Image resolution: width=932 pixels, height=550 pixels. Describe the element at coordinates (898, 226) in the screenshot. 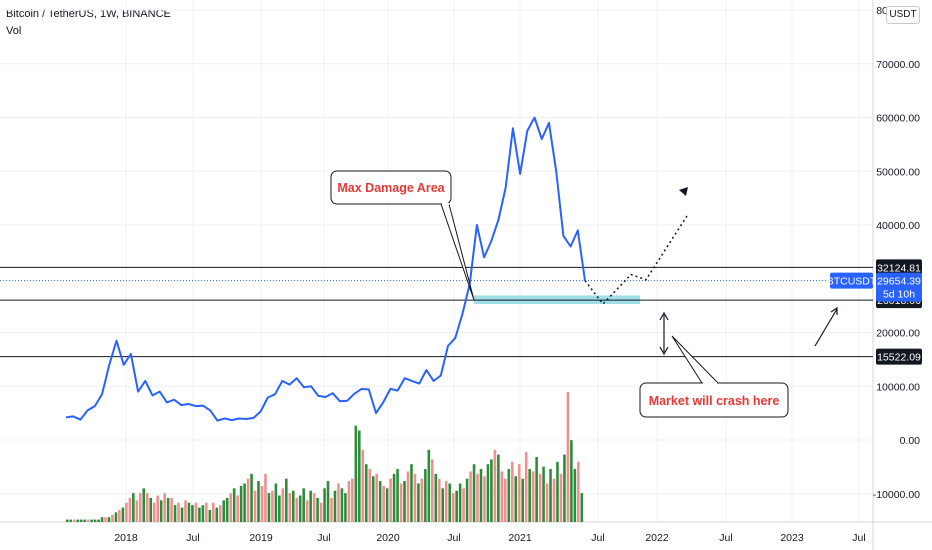

I see `y-tick-label: 40000.00` at that location.